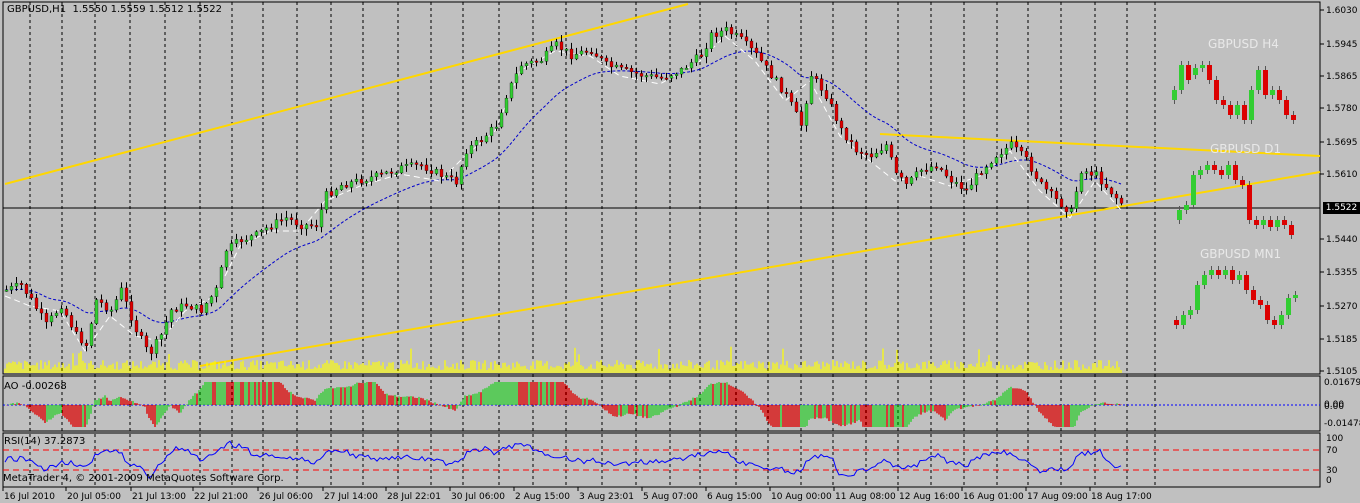  What do you see at coordinates (1243, 44) in the screenshot?
I see `mini-chart-h4-label: GBPUSD H4` at bounding box center [1243, 44].